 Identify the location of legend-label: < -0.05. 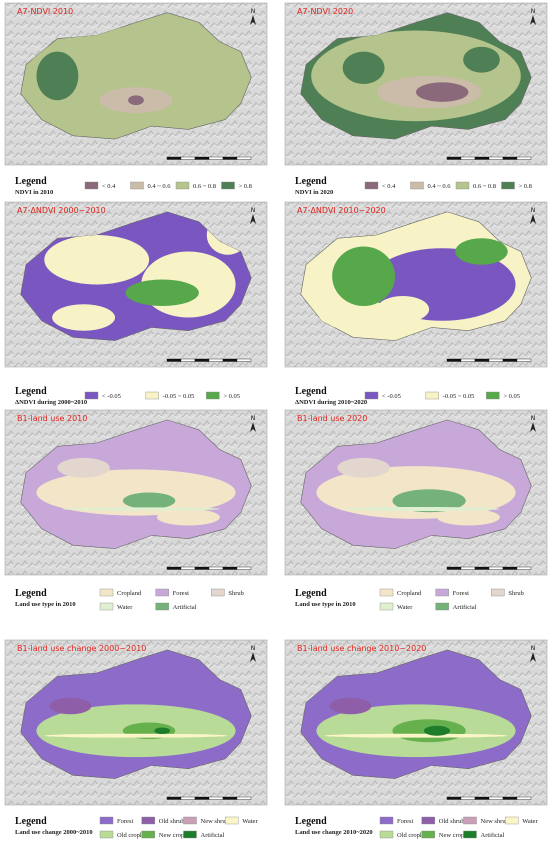
(111, 396).